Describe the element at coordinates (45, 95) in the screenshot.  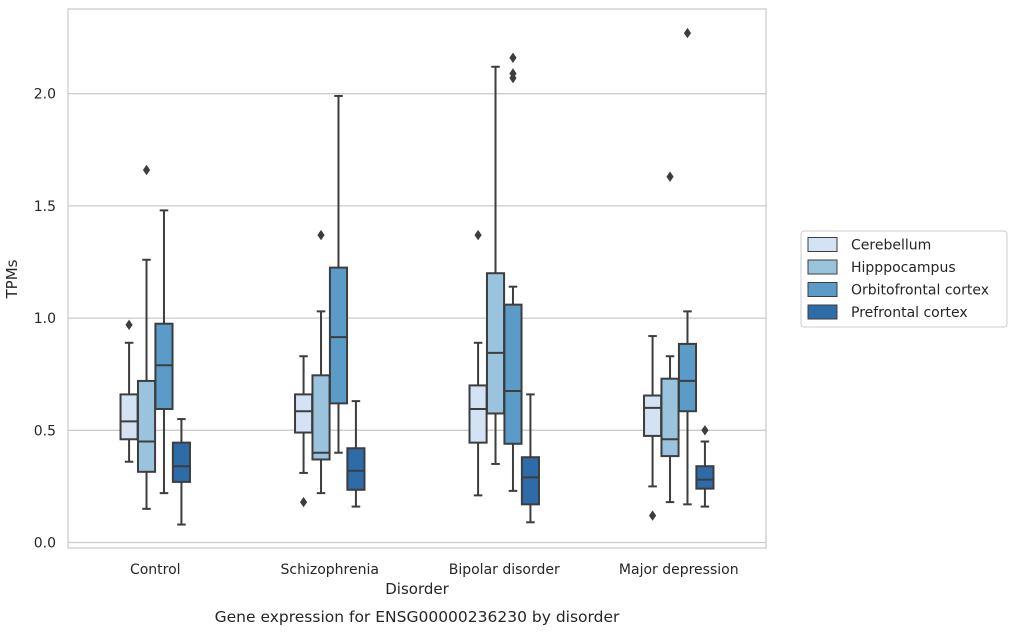
I see `y-tick-label: 2.0` at that location.